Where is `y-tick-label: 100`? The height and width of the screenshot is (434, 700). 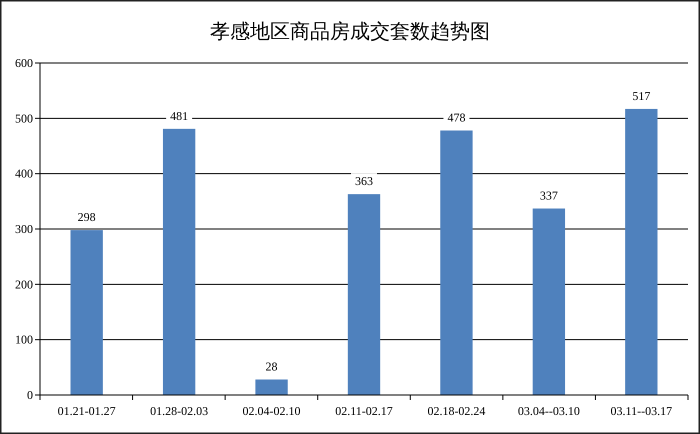 y-tick-label: 100 is located at coordinates (24, 339).